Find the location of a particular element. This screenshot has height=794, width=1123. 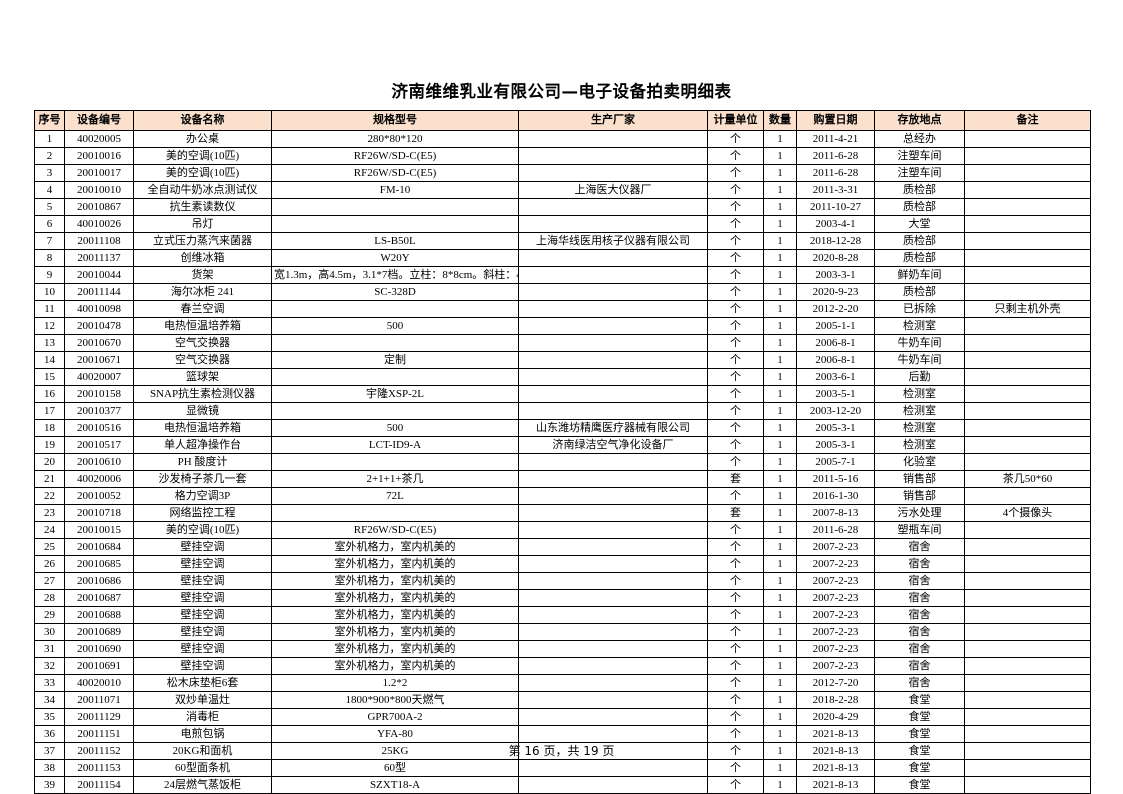

cell-r18-c0: 19 is located at coordinates (49, 445).